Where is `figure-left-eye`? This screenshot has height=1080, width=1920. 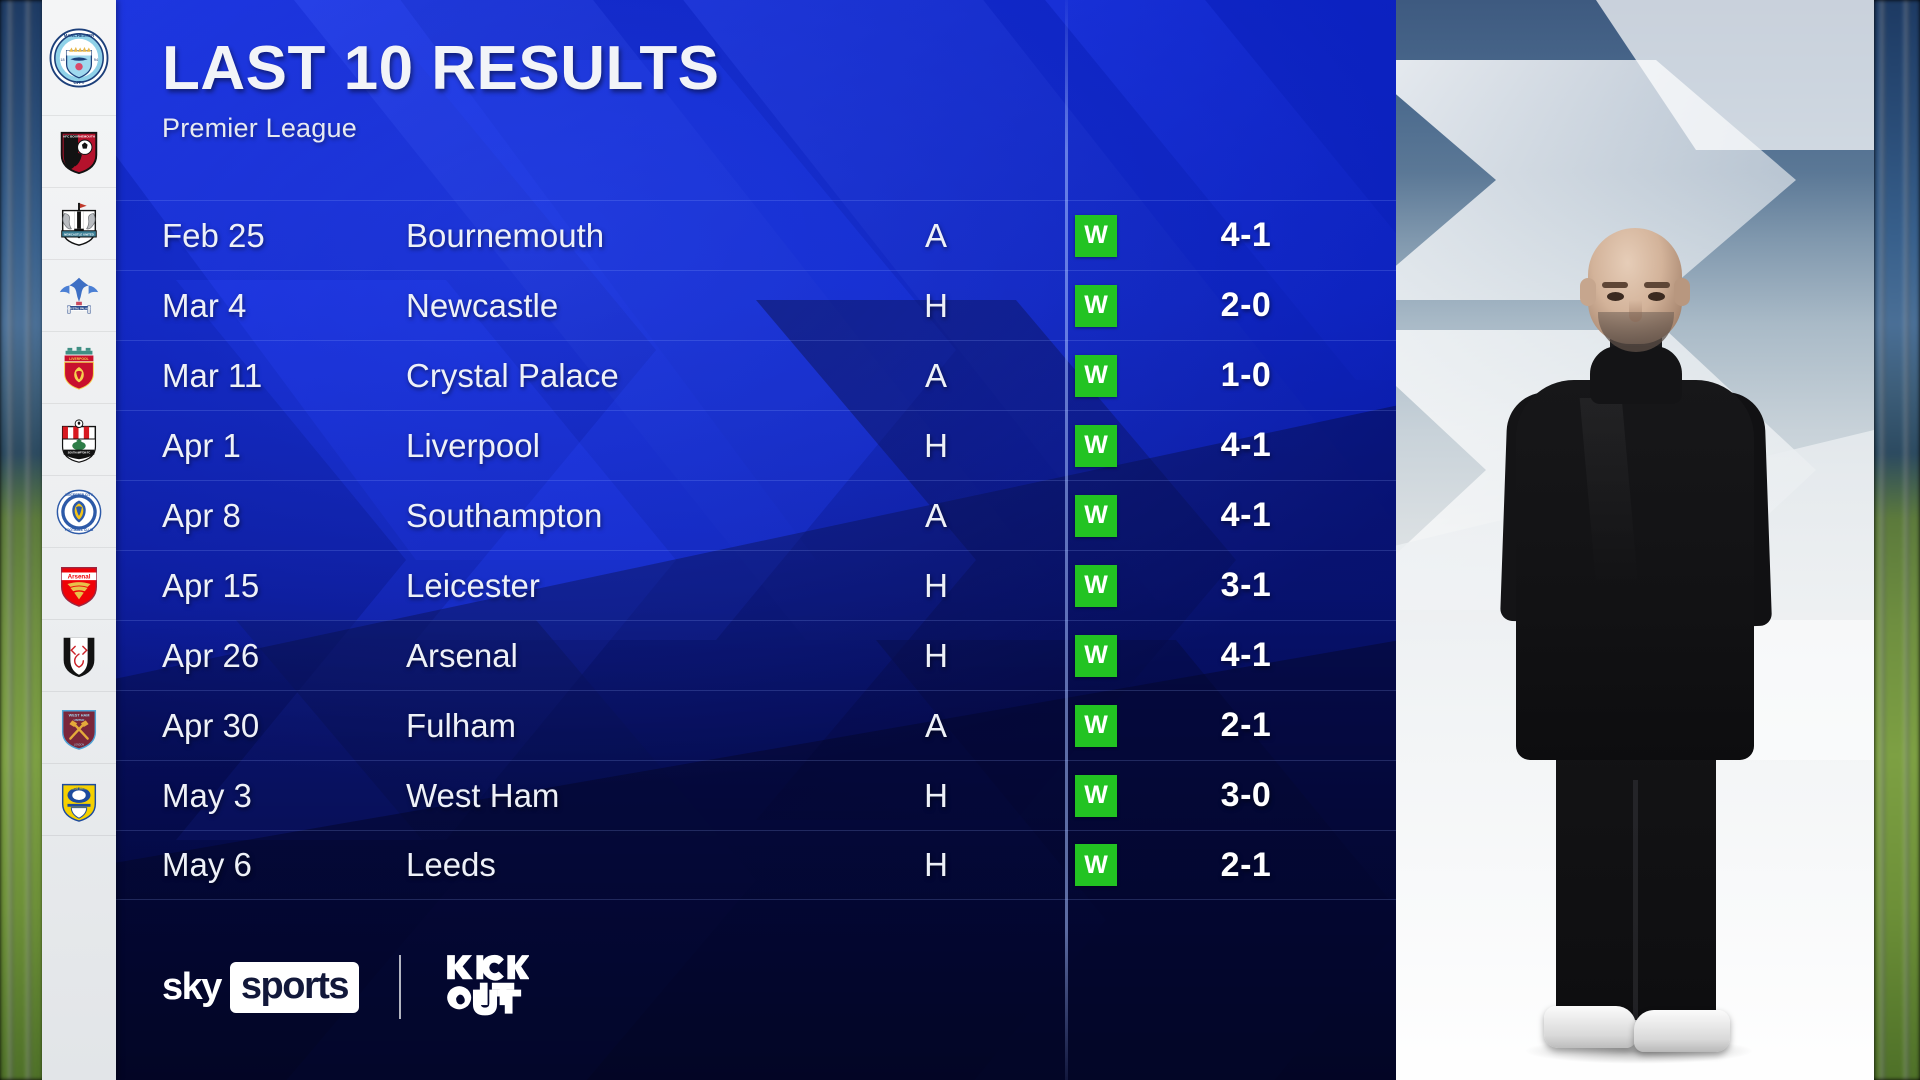
figure-left-eye is located at coordinates (1615, 296).